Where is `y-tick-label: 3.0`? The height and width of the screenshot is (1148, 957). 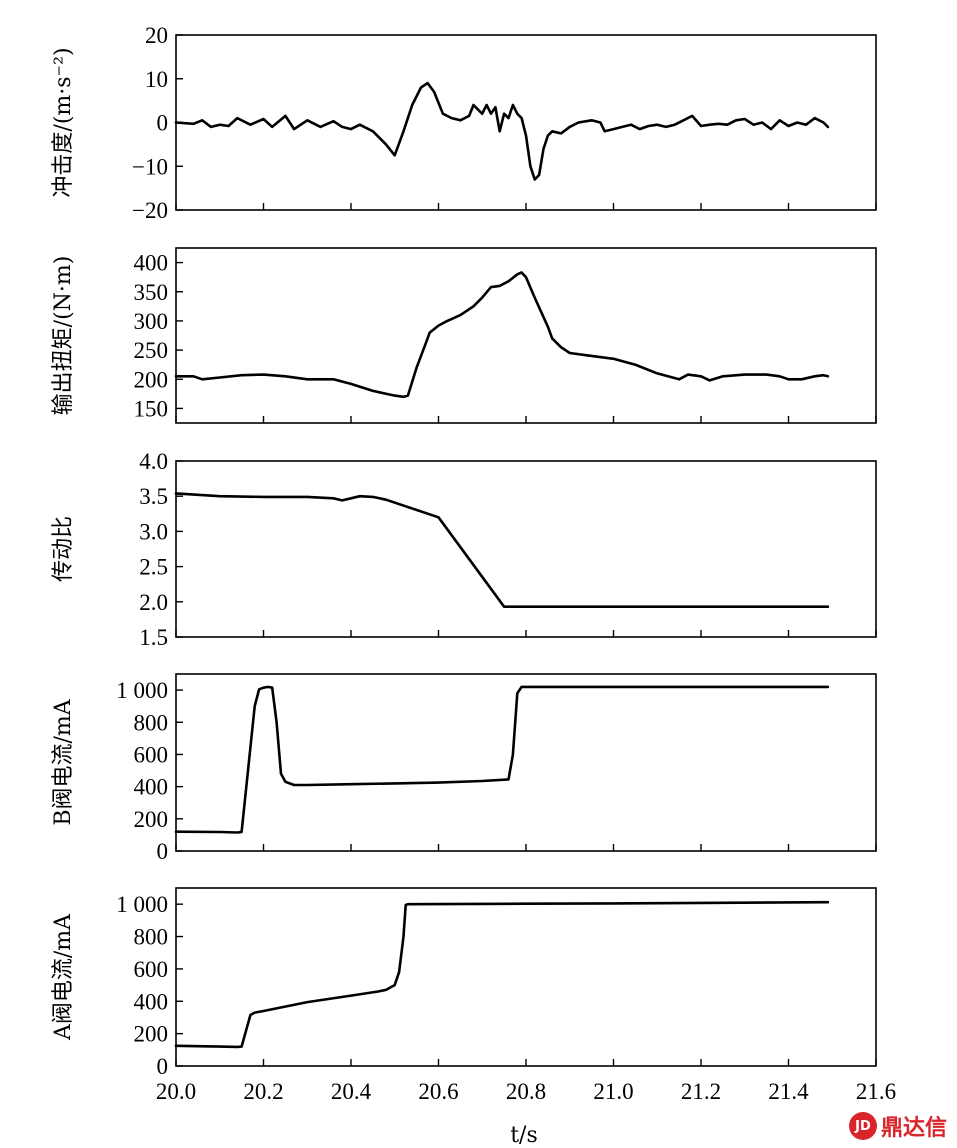
y-tick-label: 3.0 is located at coordinates (153, 531).